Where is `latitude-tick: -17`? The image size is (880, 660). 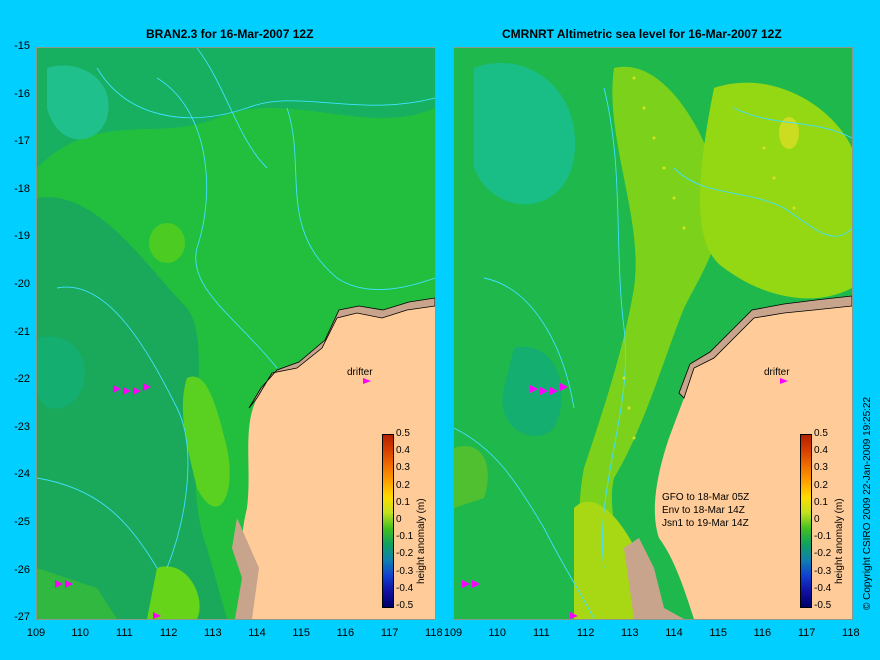
latitude-tick: -17 is located at coordinates (22, 141).